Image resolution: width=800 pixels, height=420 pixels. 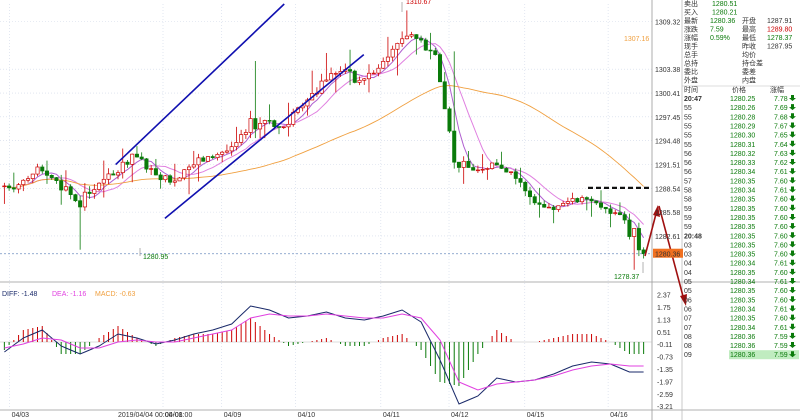 I want to click on trade-change-15: 7.60, so click(x=781, y=236).